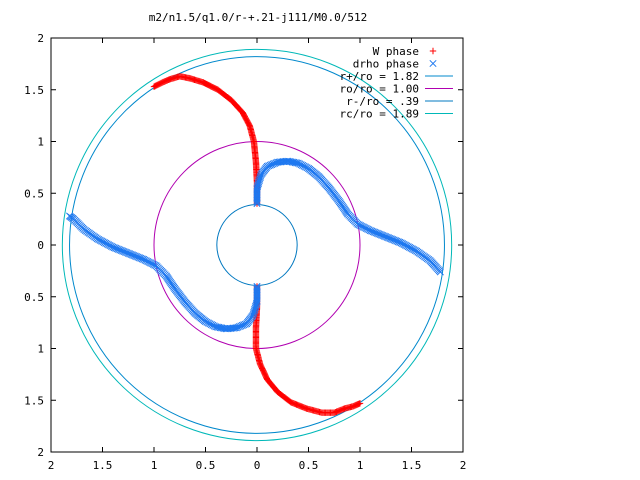 The width and height of the screenshot is (640, 480). I want to click on reference-circle, so click(257, 245).